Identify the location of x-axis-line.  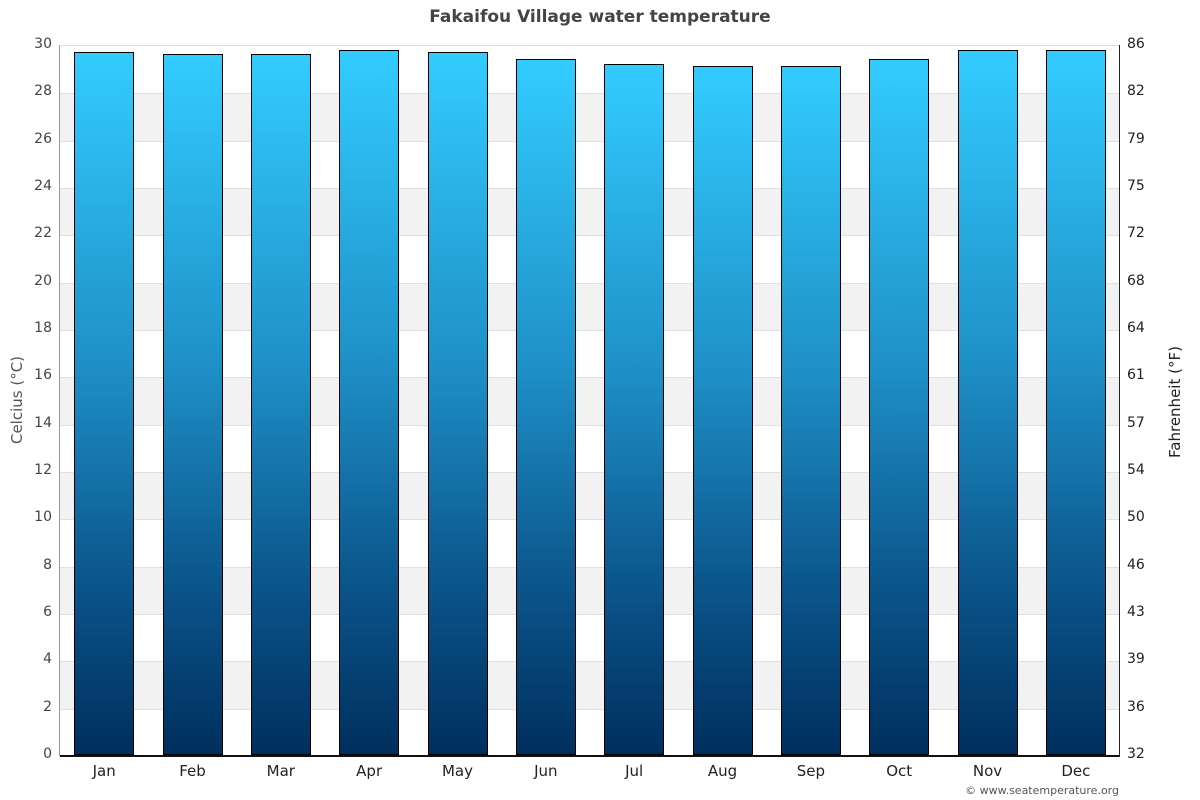
(590, 756).